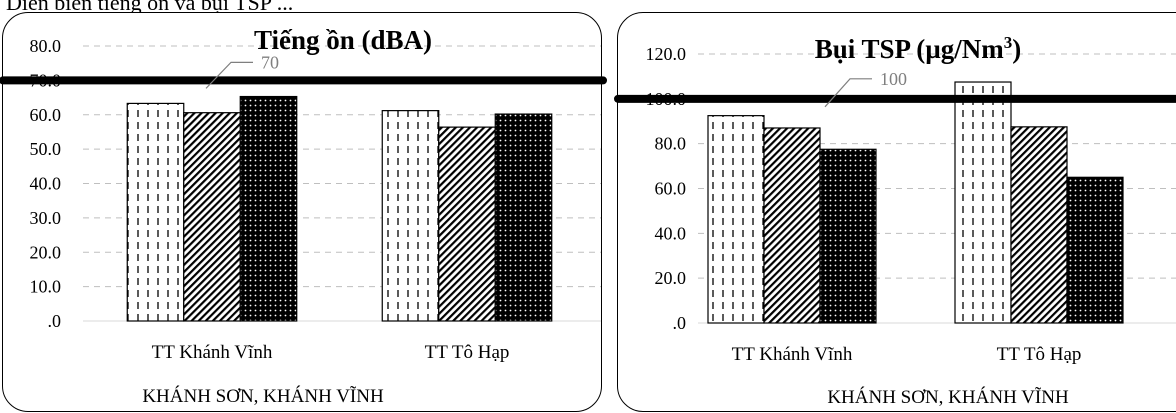 Image resolution: width=1176 pixels, height=413 pixels. Describe the element at coordinates (270, 62) in the screenshot. I see `threshold-label: 70` at that location.